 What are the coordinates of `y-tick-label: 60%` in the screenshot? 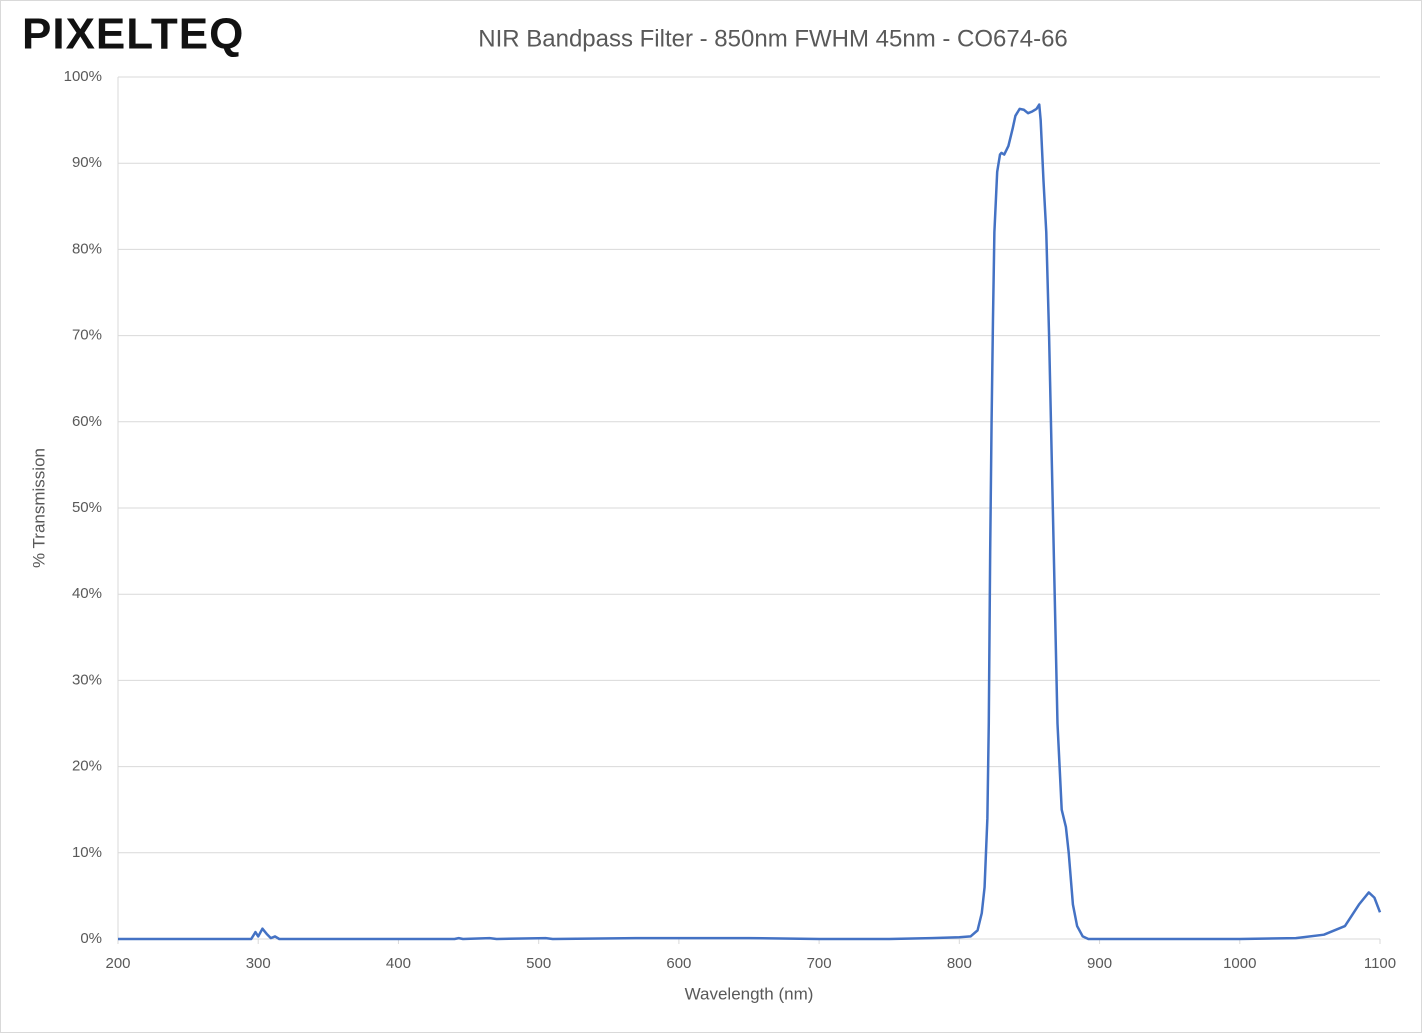 It's located at (87, 421).